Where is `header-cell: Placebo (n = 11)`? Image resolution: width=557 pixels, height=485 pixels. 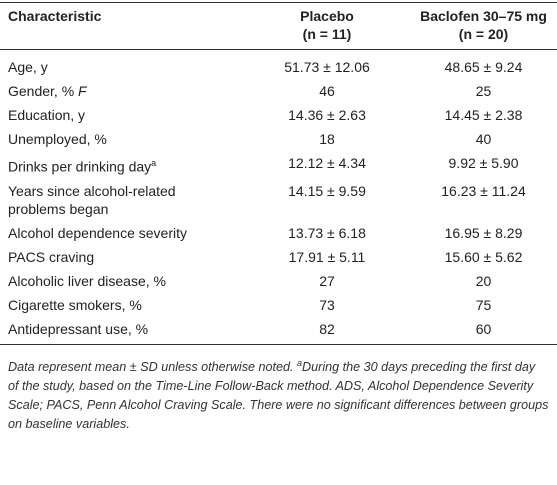 header-cell: Placebo (n = 11) is located at coordinates (327, 26).